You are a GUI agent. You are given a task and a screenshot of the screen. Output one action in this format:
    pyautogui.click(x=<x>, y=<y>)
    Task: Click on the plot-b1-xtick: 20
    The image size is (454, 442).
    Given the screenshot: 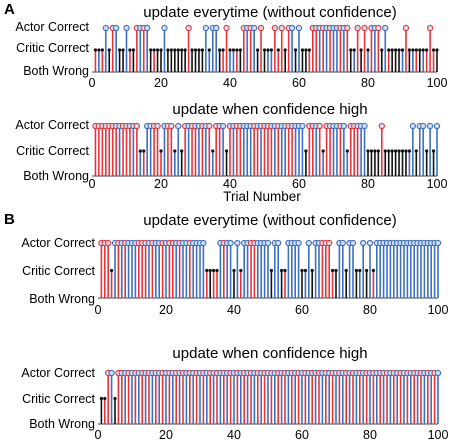 What is the action you would take?
    pyautogui.click(x=166, y=310)
    